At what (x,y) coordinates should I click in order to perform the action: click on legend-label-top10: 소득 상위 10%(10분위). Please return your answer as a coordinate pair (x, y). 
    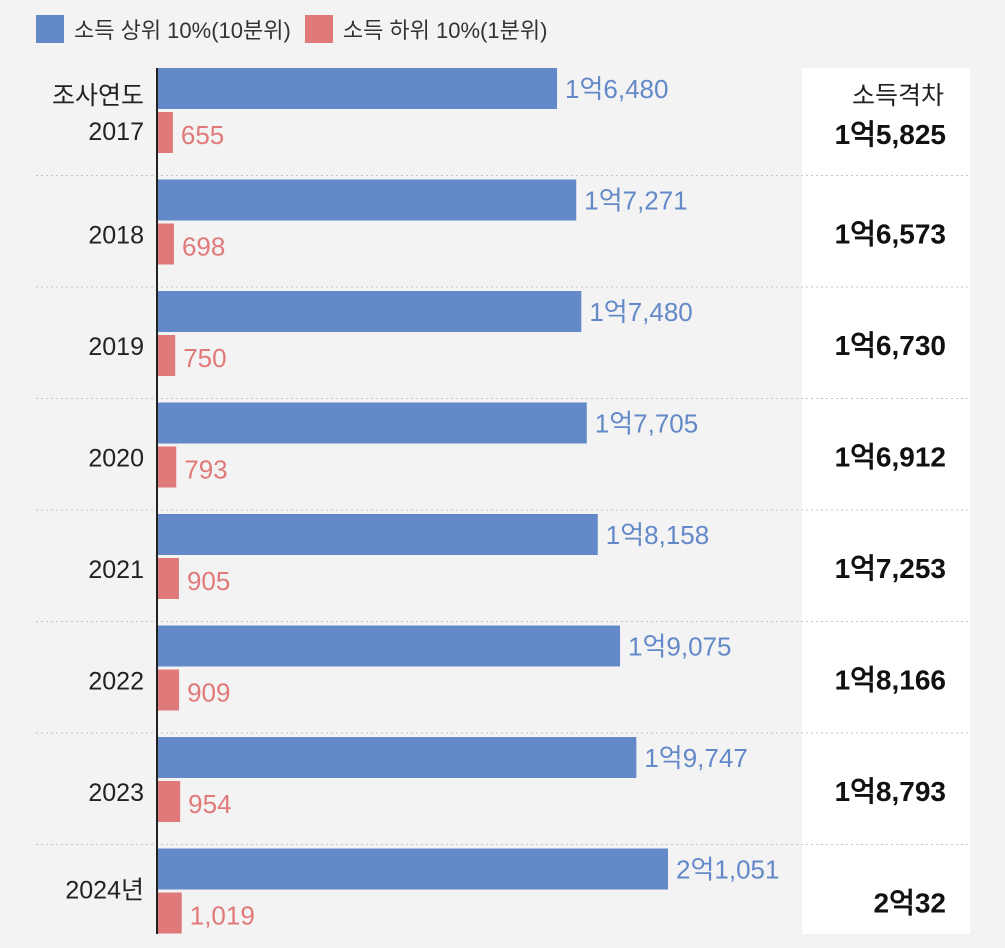
    Looking at the image, I should click on (182, 30).